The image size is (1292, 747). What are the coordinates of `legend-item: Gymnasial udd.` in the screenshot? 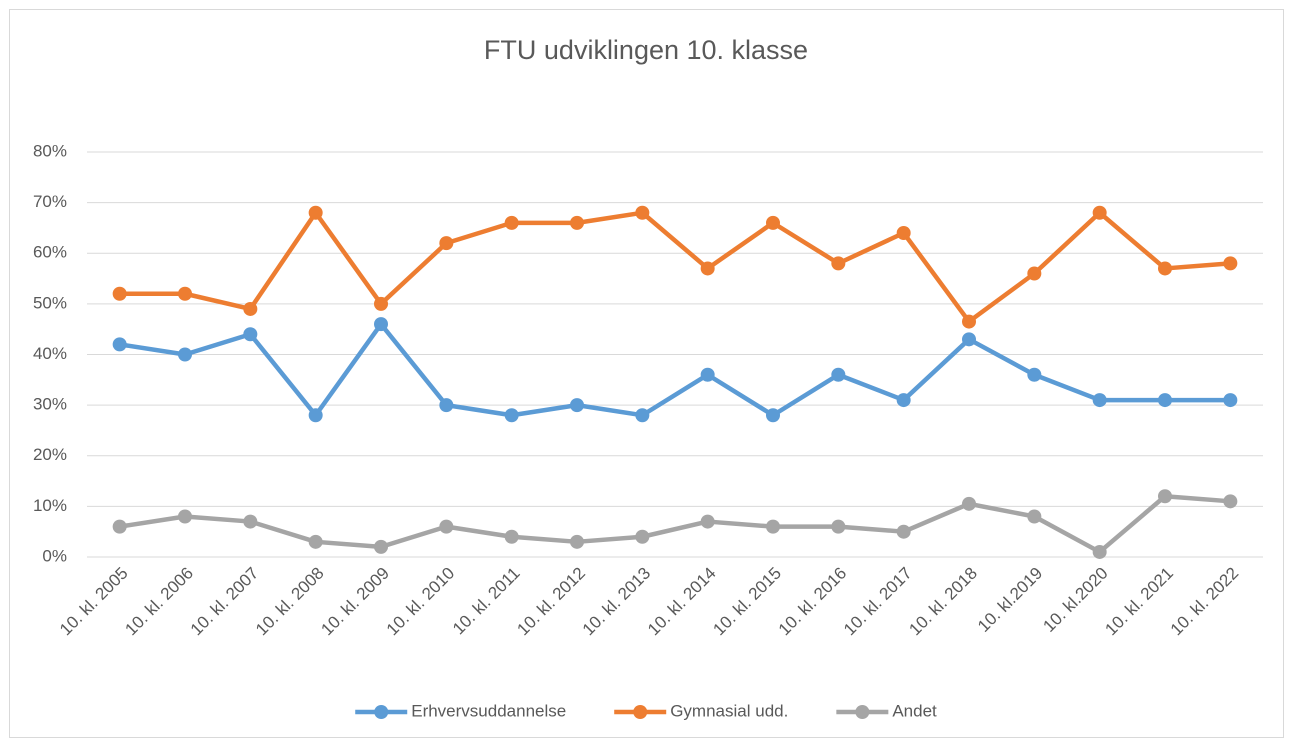 It's located at (701, 710).